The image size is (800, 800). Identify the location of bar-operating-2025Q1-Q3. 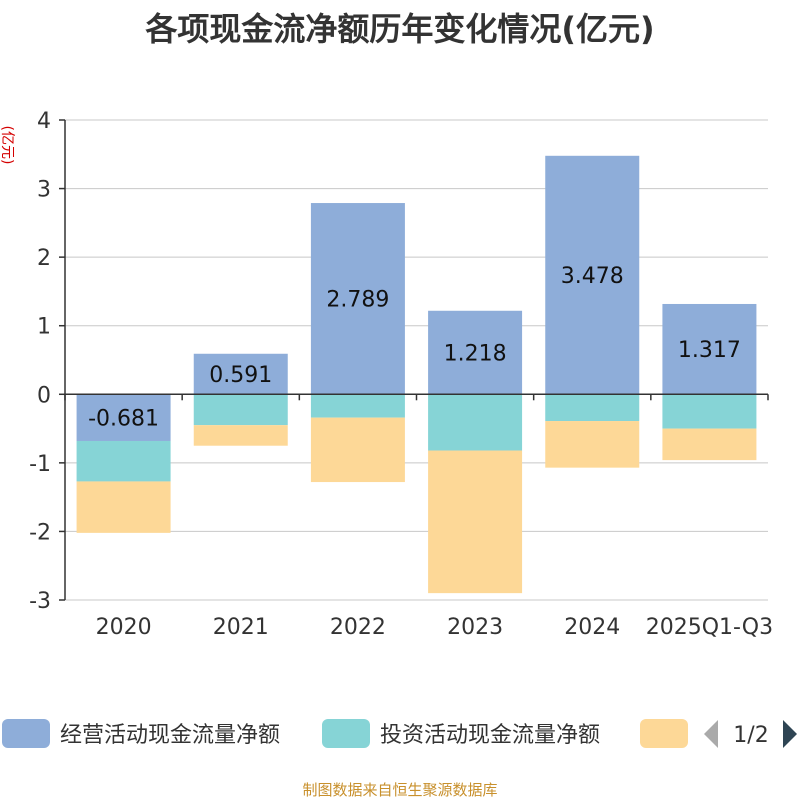
(709, 349).